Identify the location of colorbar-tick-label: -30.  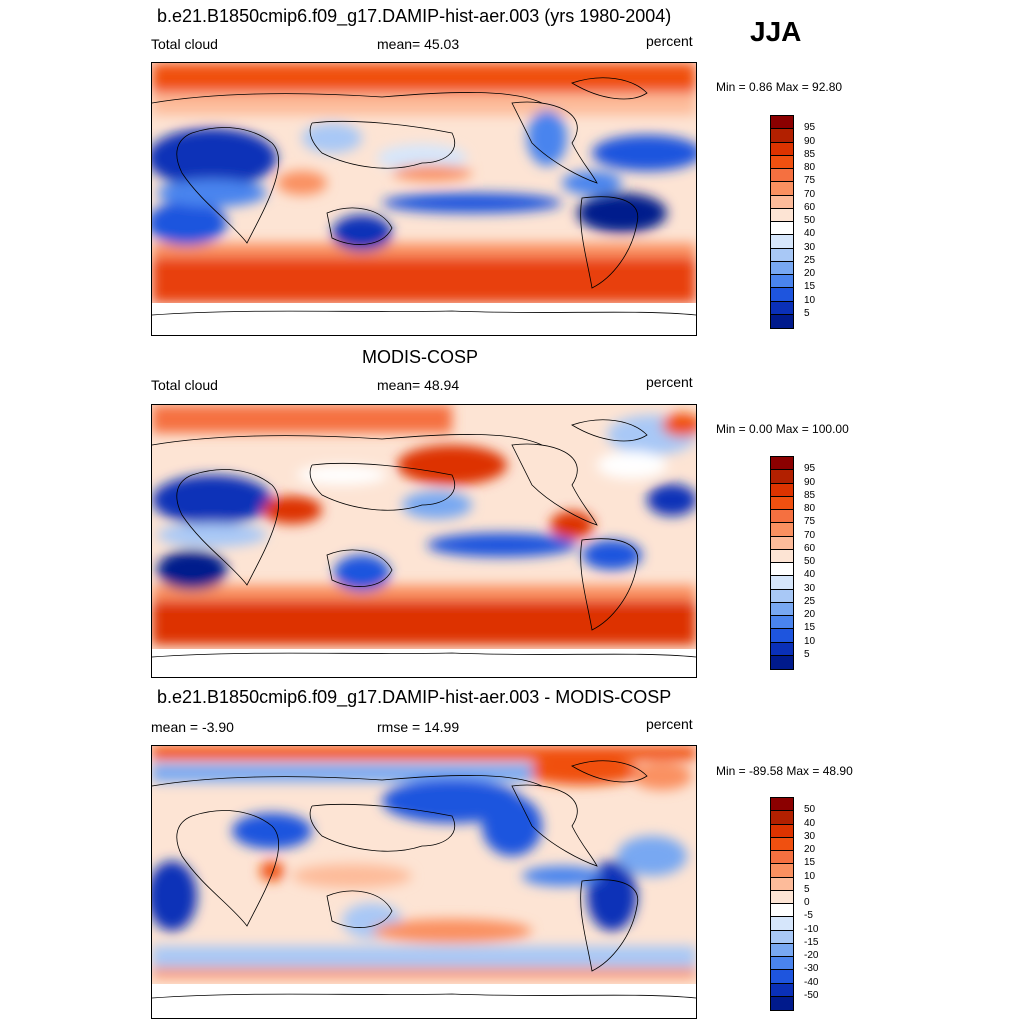
(811, 969).